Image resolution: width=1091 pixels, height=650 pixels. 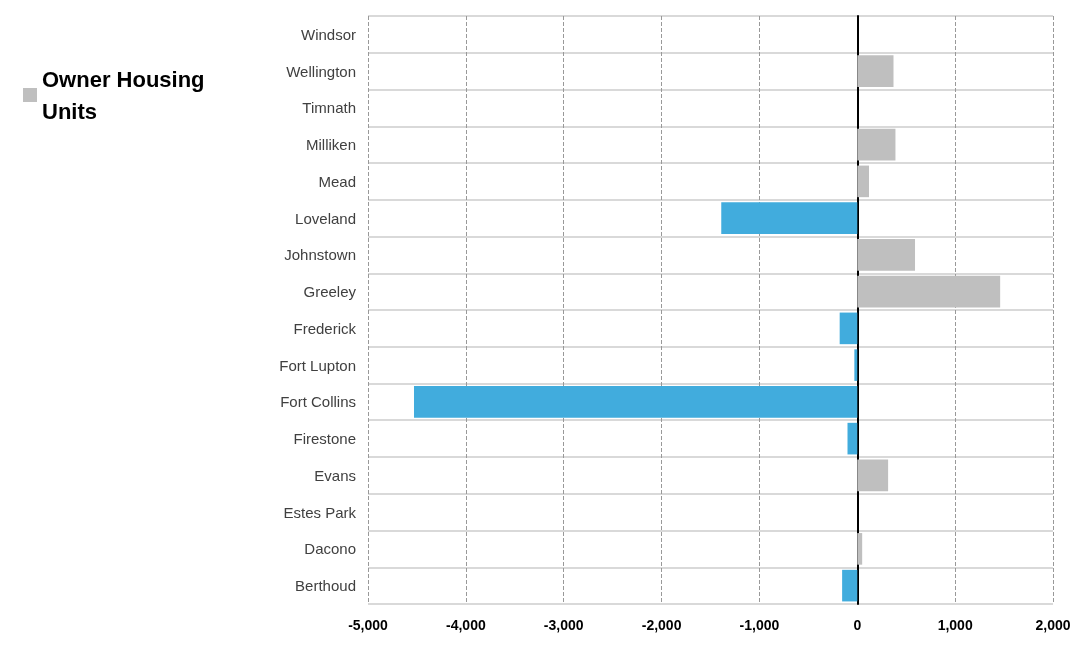 I want to click on y-tick-label: Dacono, so click(x=330, y=549).